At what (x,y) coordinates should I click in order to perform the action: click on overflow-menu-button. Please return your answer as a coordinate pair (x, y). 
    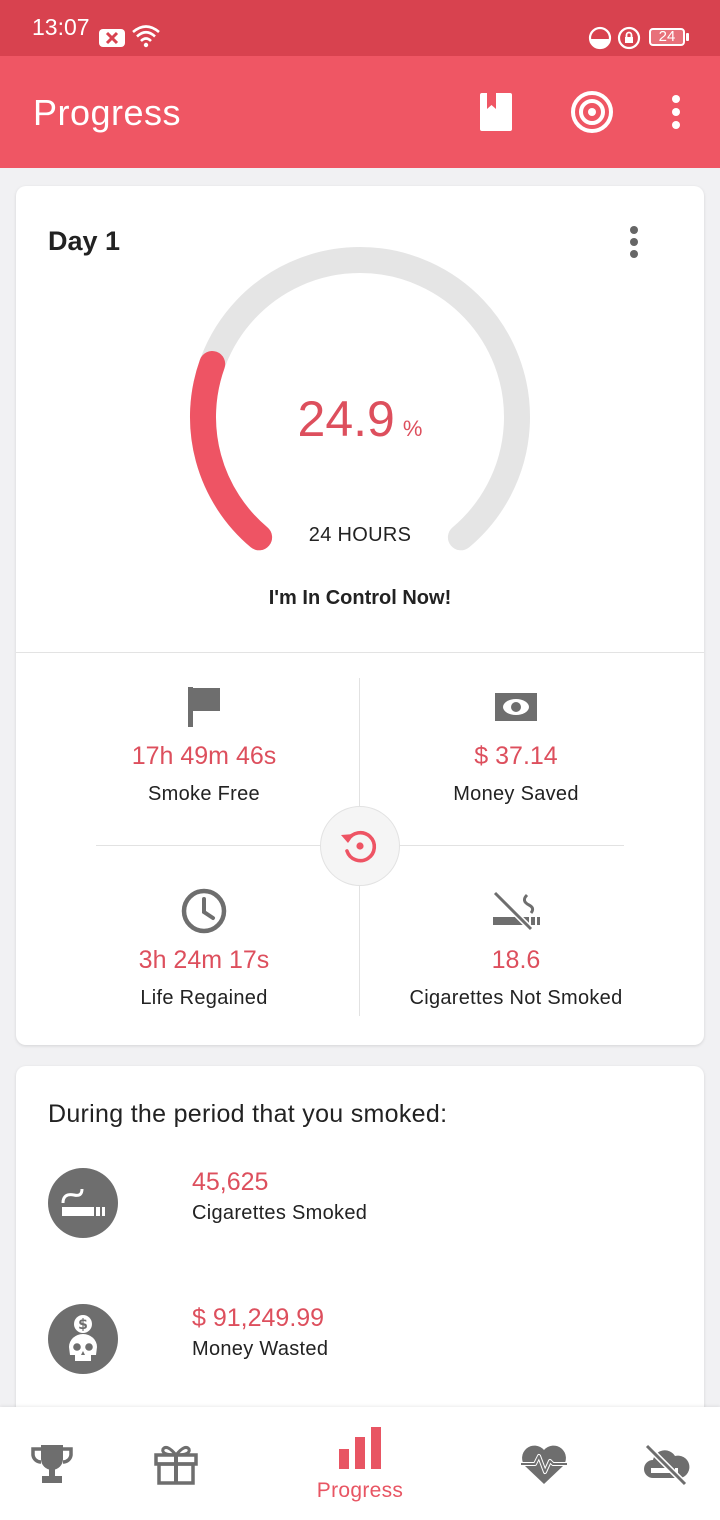
    Looking at the image, I should click on (676, 112).